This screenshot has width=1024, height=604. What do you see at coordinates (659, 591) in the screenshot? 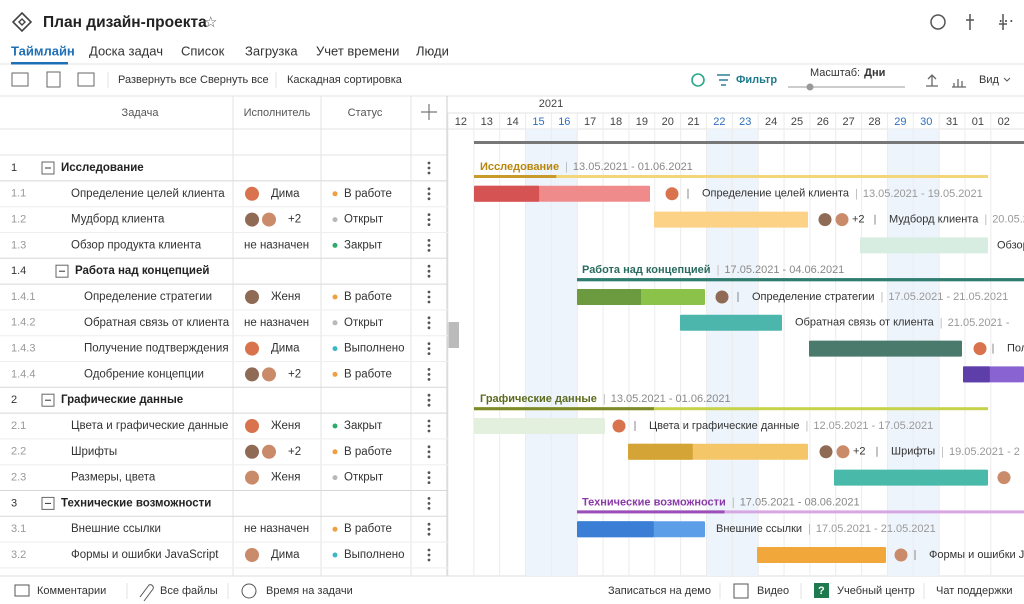
I see `footer-link: Записаться на демо` at bounding box center [659, 591].